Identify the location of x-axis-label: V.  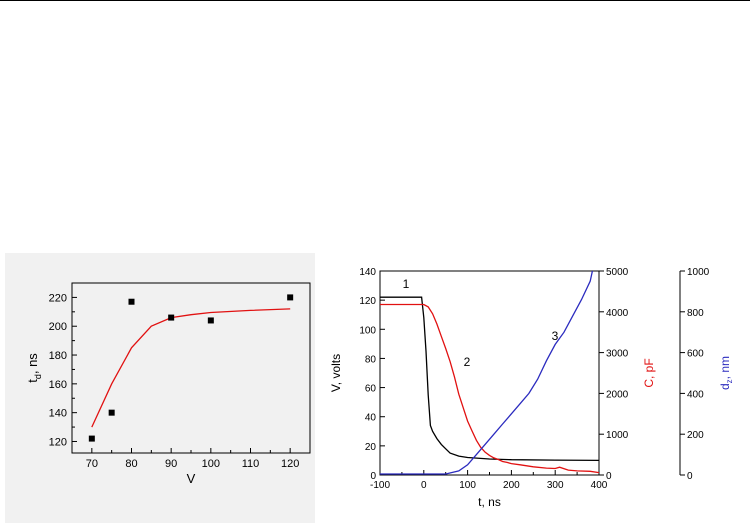
(191, 478).